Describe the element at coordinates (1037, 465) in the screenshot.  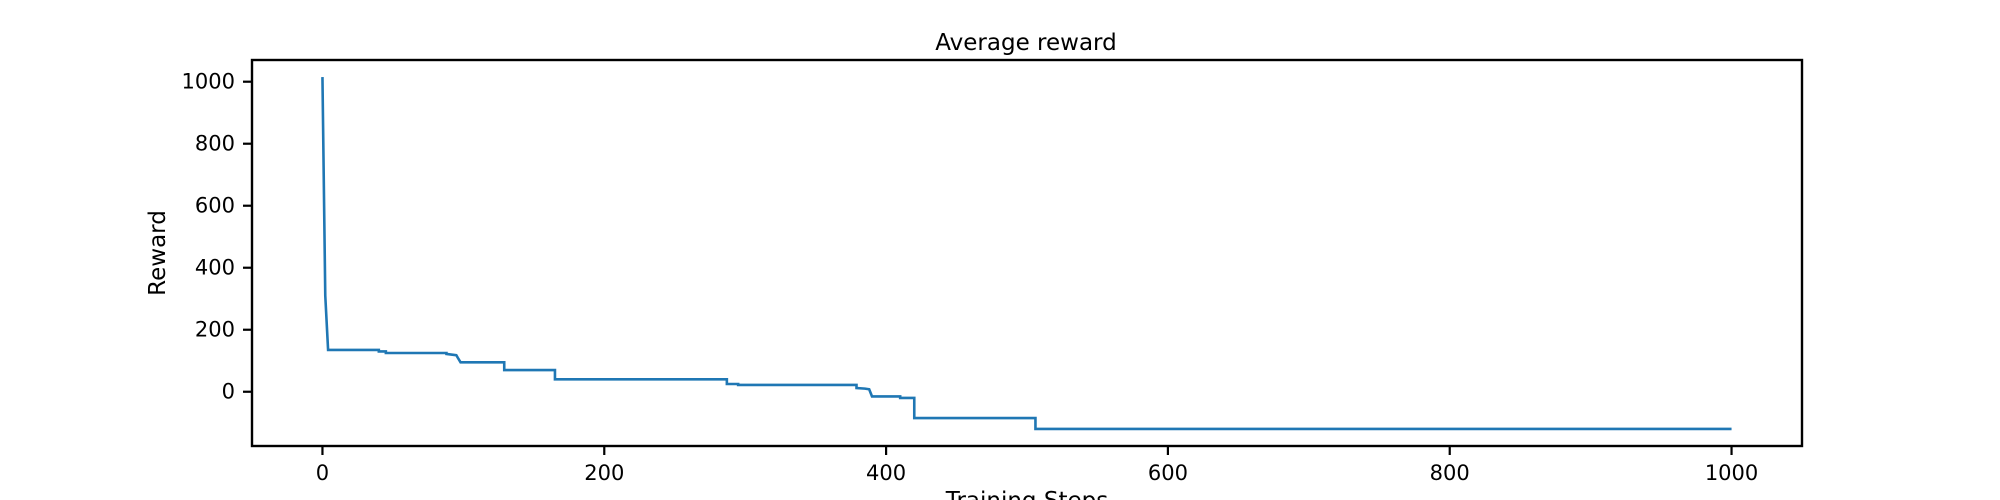
I see `x-axis-ticks: 0 200 400 600 800 1000` at that location.